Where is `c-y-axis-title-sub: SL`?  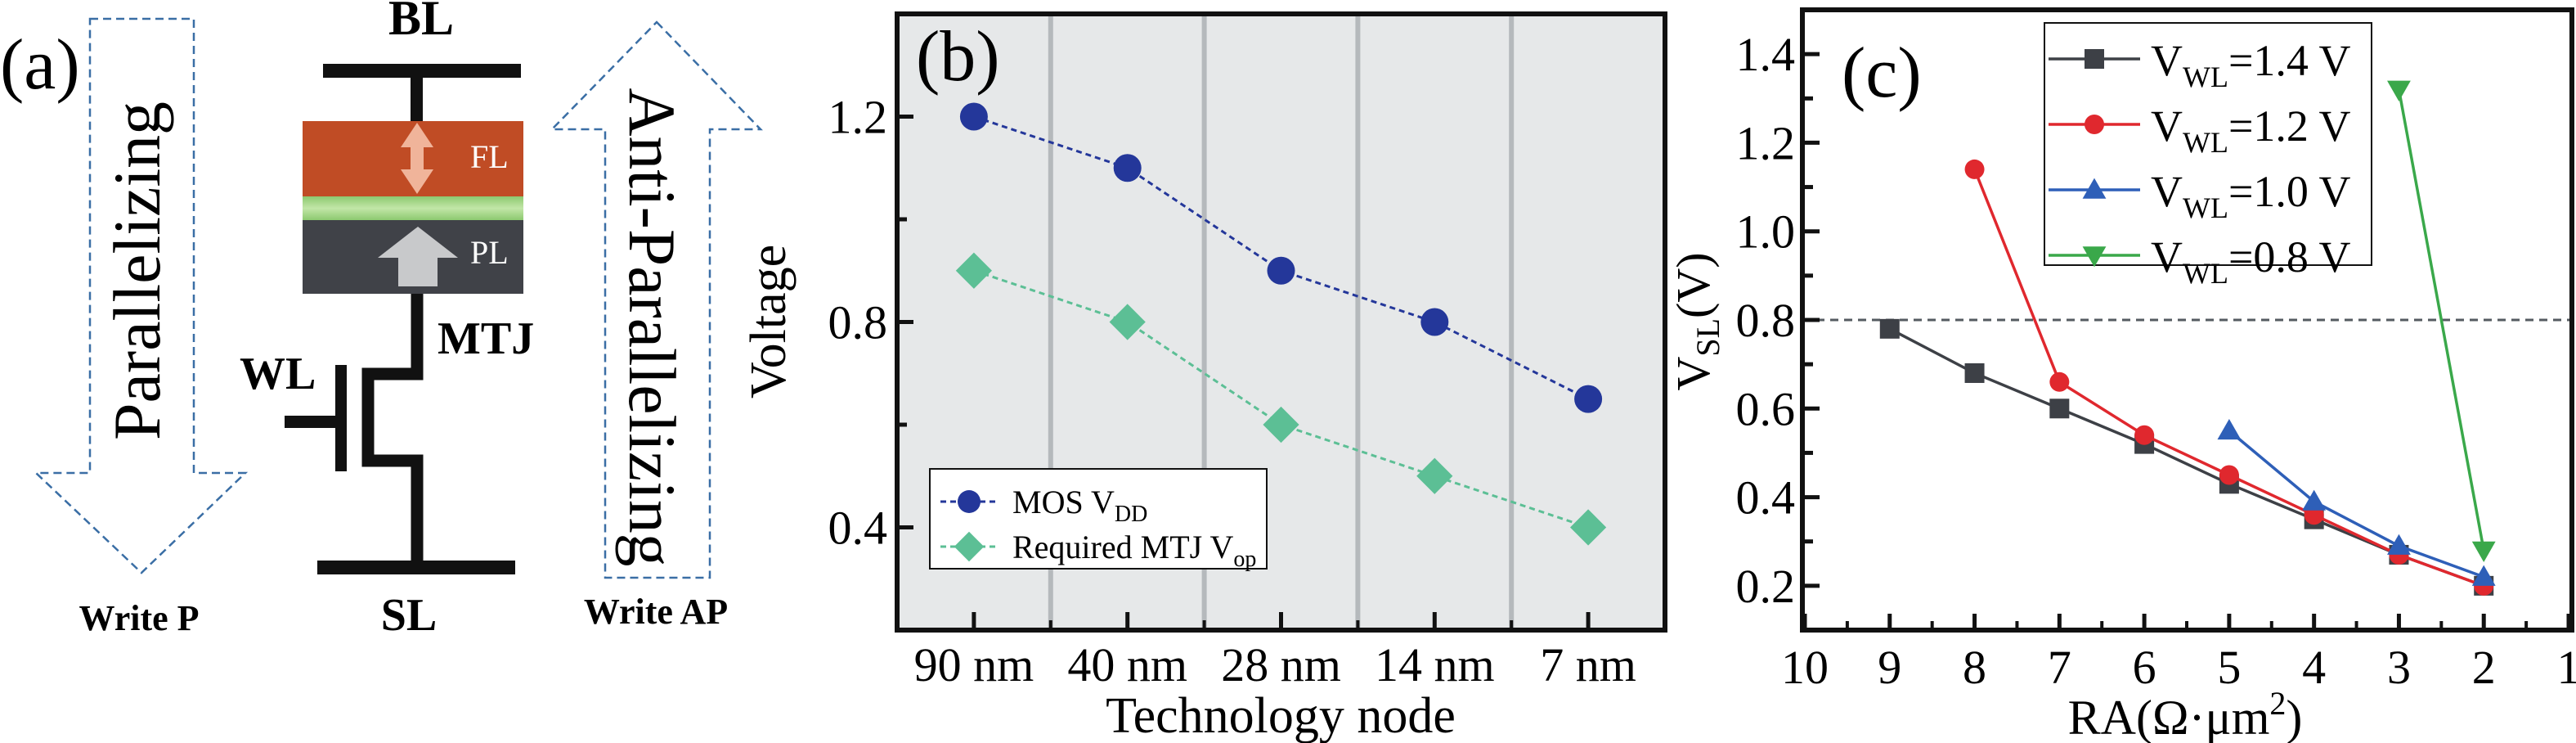
c-y-axis-title-sub: SL is located at coordinates (1708, 337).